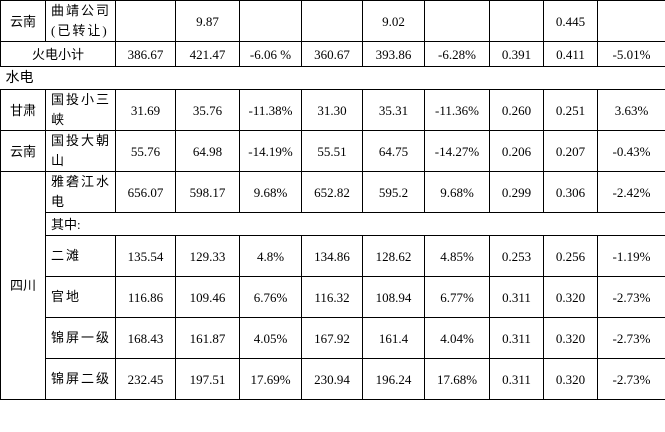  What do you see at coordinates (207, 297) in the screenshot?
I see `value-cell: 109.46` at bounding box center [207, 297].